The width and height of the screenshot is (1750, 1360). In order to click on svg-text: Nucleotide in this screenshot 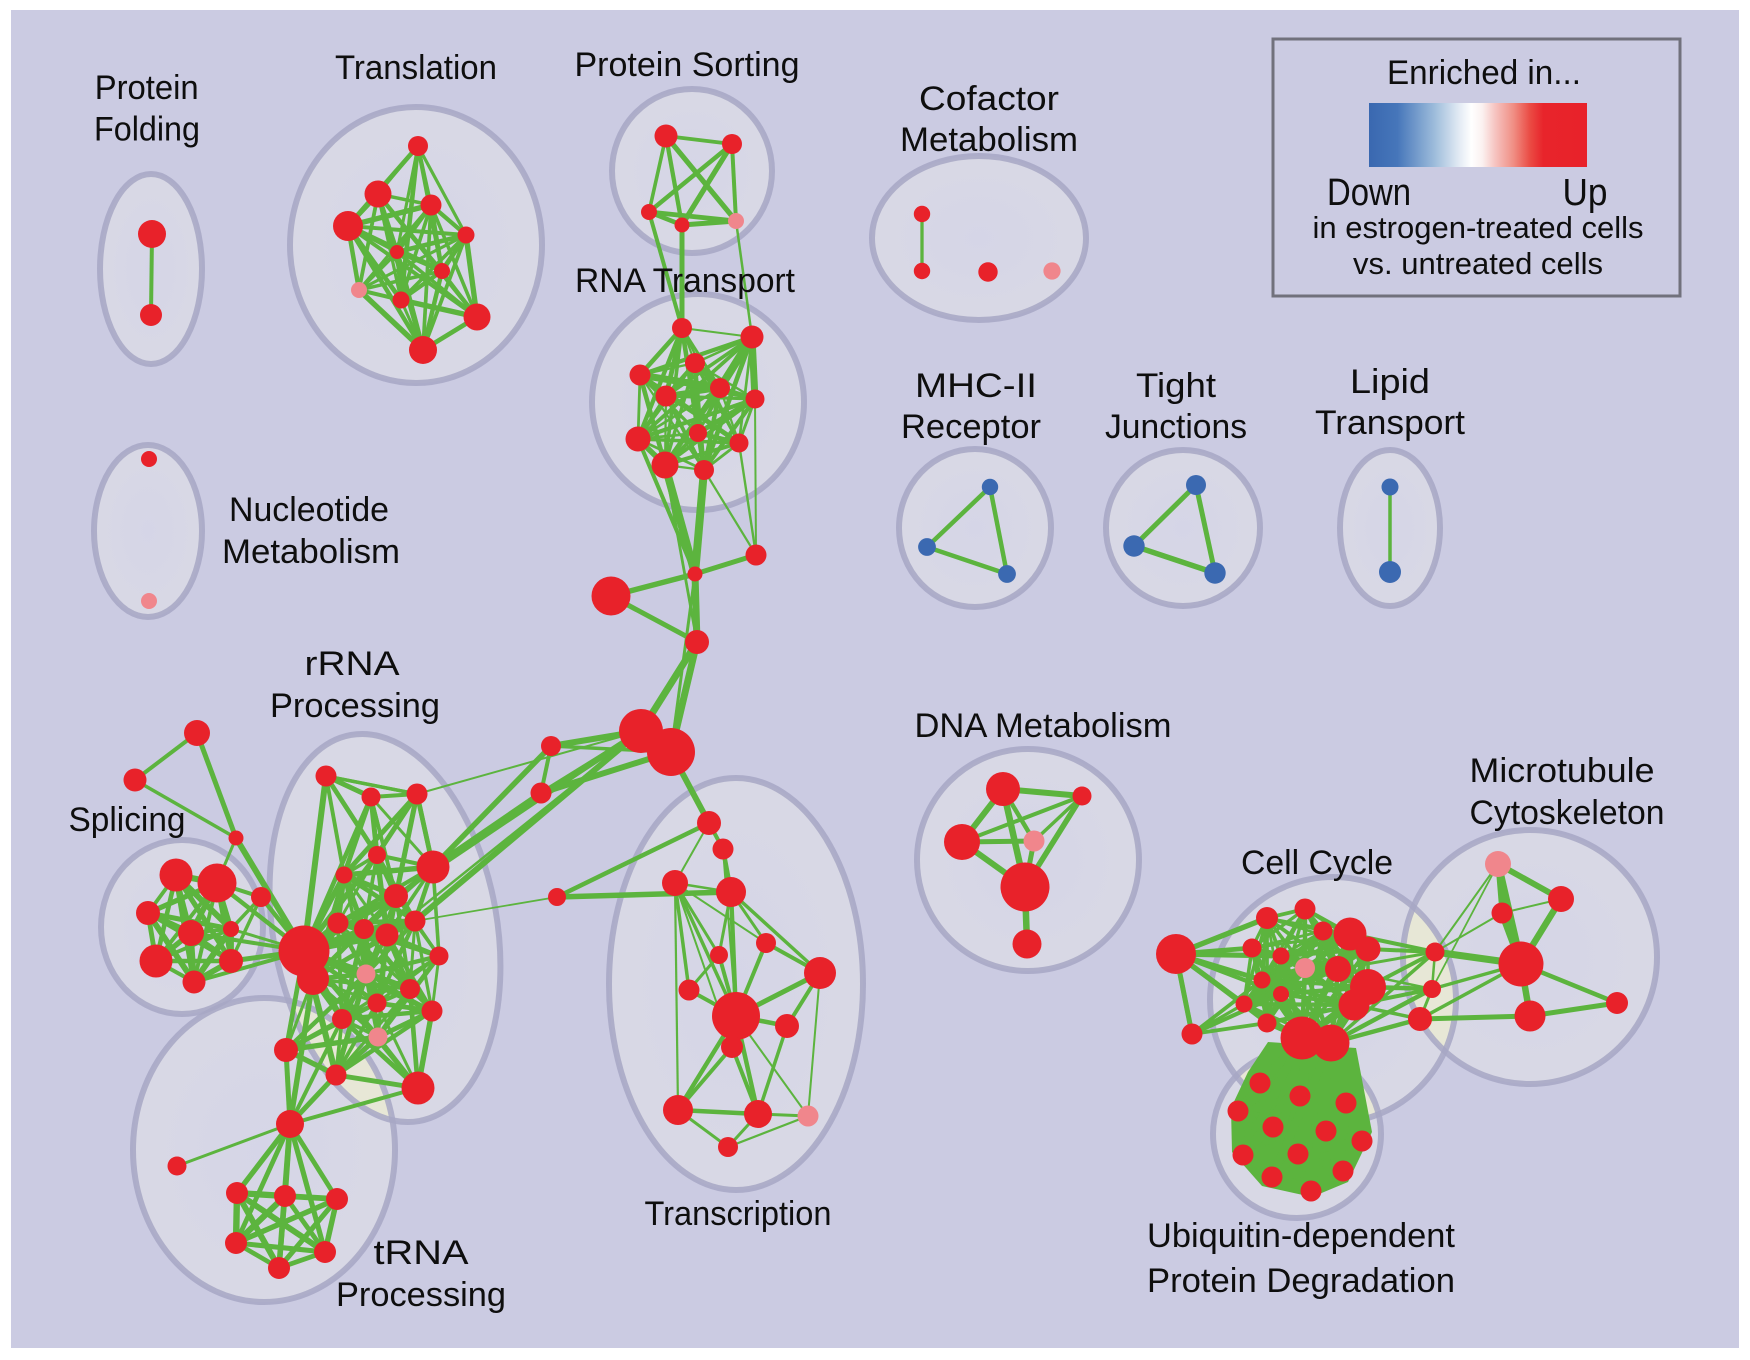, I will do `click(309, 510)`.